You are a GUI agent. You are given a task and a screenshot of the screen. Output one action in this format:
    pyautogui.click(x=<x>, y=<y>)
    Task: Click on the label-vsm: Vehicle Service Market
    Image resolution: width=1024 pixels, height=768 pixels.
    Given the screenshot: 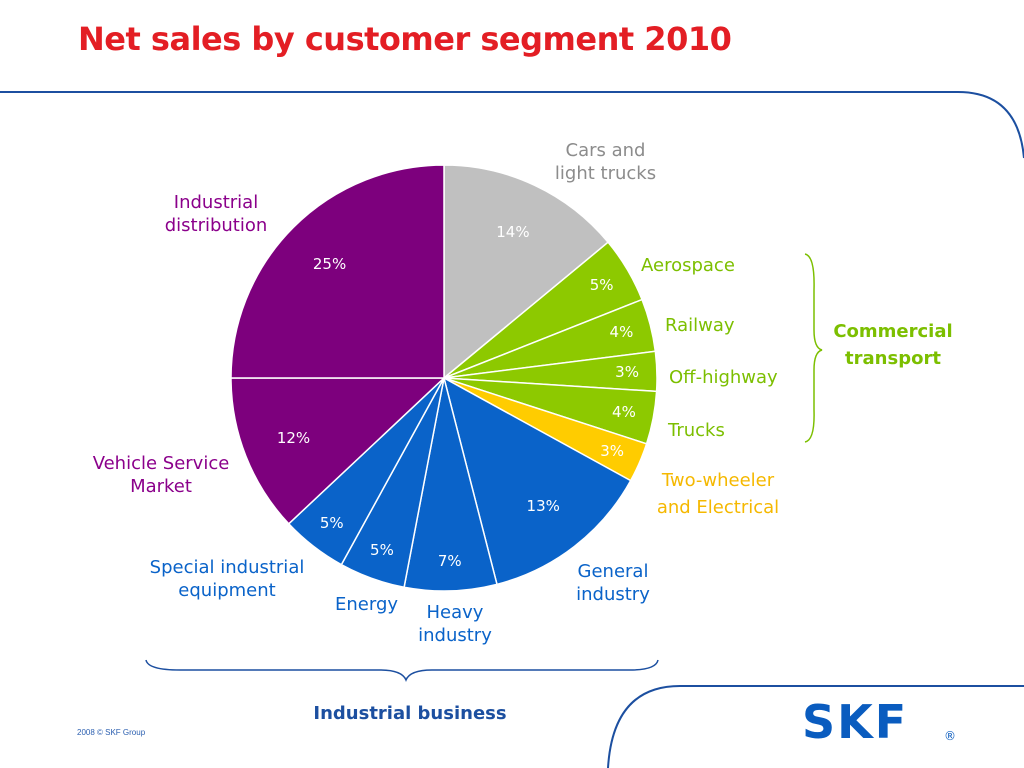 What is the action you would take?
    pyautogui.click(x=161, y=475)
    